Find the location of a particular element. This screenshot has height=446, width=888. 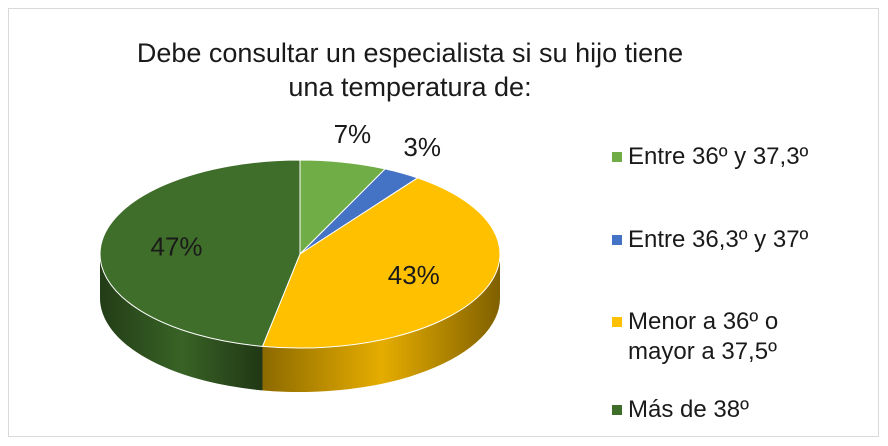

legend-label: Menor a 36º o mayor a 37,5º is located at coordinates (703, 336).